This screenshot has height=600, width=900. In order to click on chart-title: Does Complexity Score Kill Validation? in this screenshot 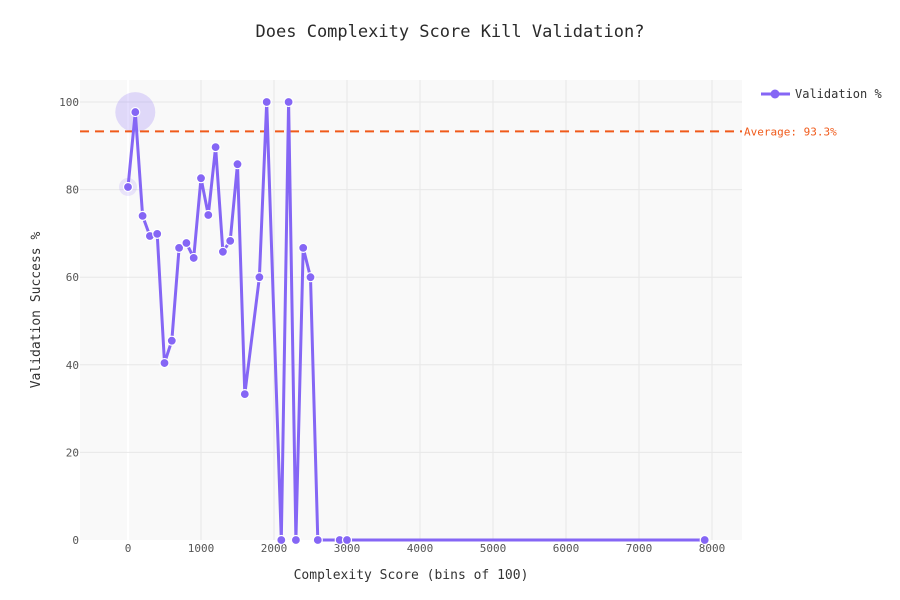, I will do `click(450, 32)`.